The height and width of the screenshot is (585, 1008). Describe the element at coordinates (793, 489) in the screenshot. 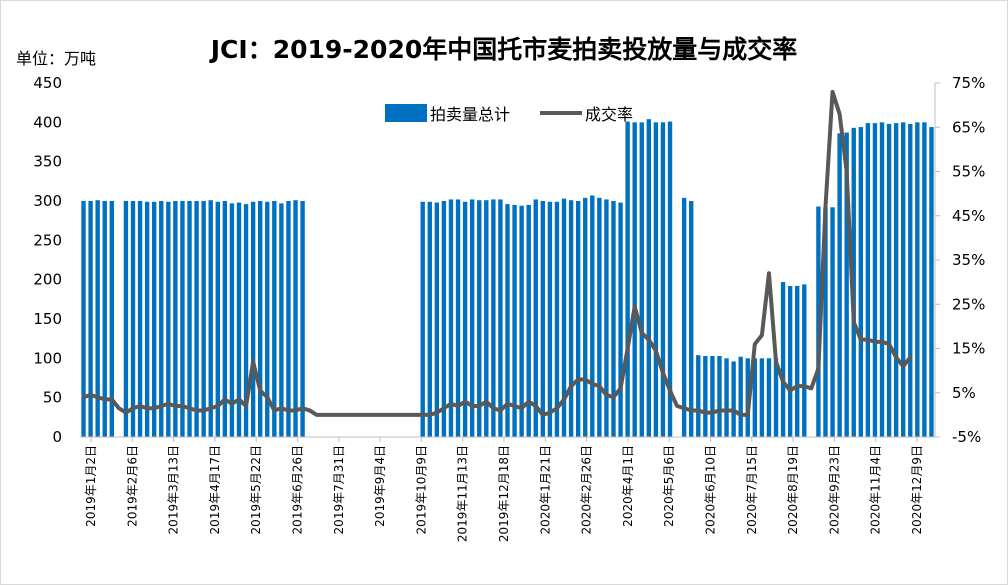

I see `x-tick-label: 2020年8月19日` at that location.